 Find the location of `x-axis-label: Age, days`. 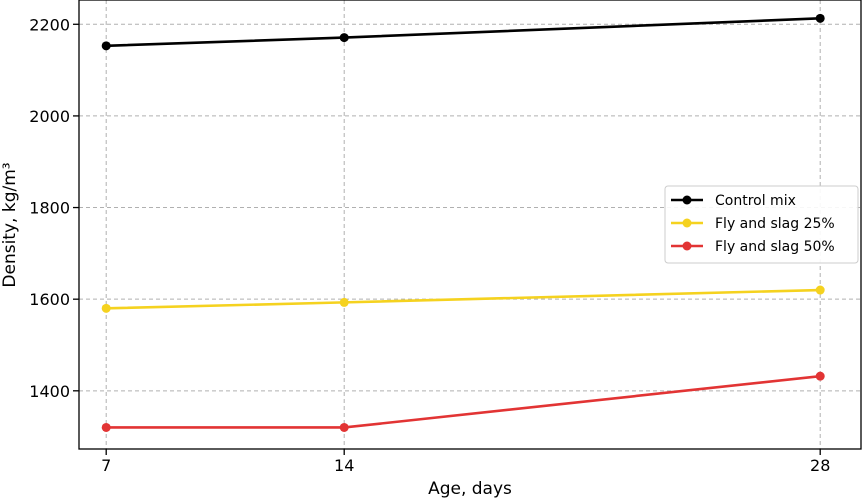

x-axis-label: Age, days is located at coordinates (470, 488).